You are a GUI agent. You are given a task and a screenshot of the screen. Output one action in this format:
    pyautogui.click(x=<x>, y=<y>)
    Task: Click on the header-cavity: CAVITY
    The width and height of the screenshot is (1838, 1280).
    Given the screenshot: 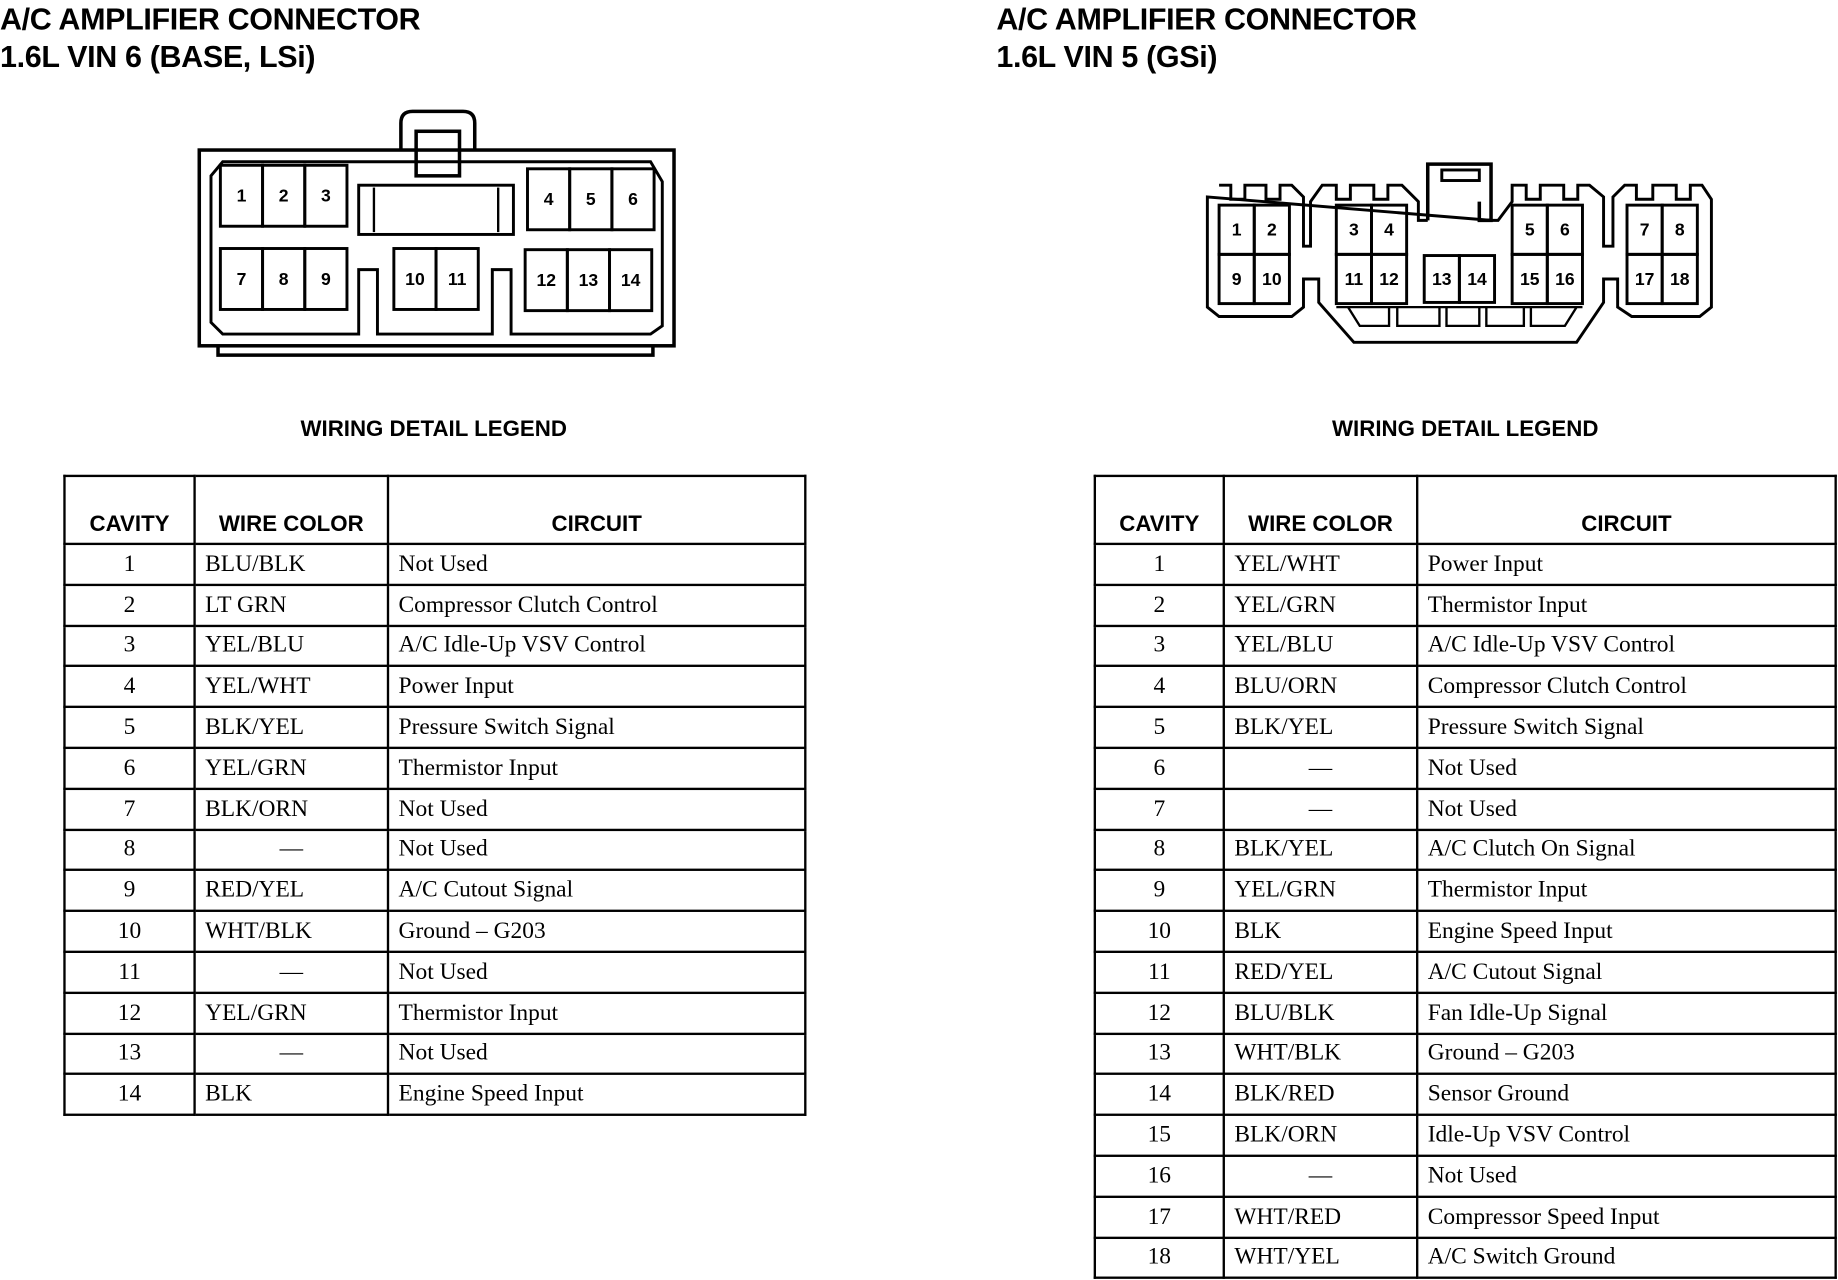 What is the action you would take?
    pyautogui.click(x=129, y=510)
    